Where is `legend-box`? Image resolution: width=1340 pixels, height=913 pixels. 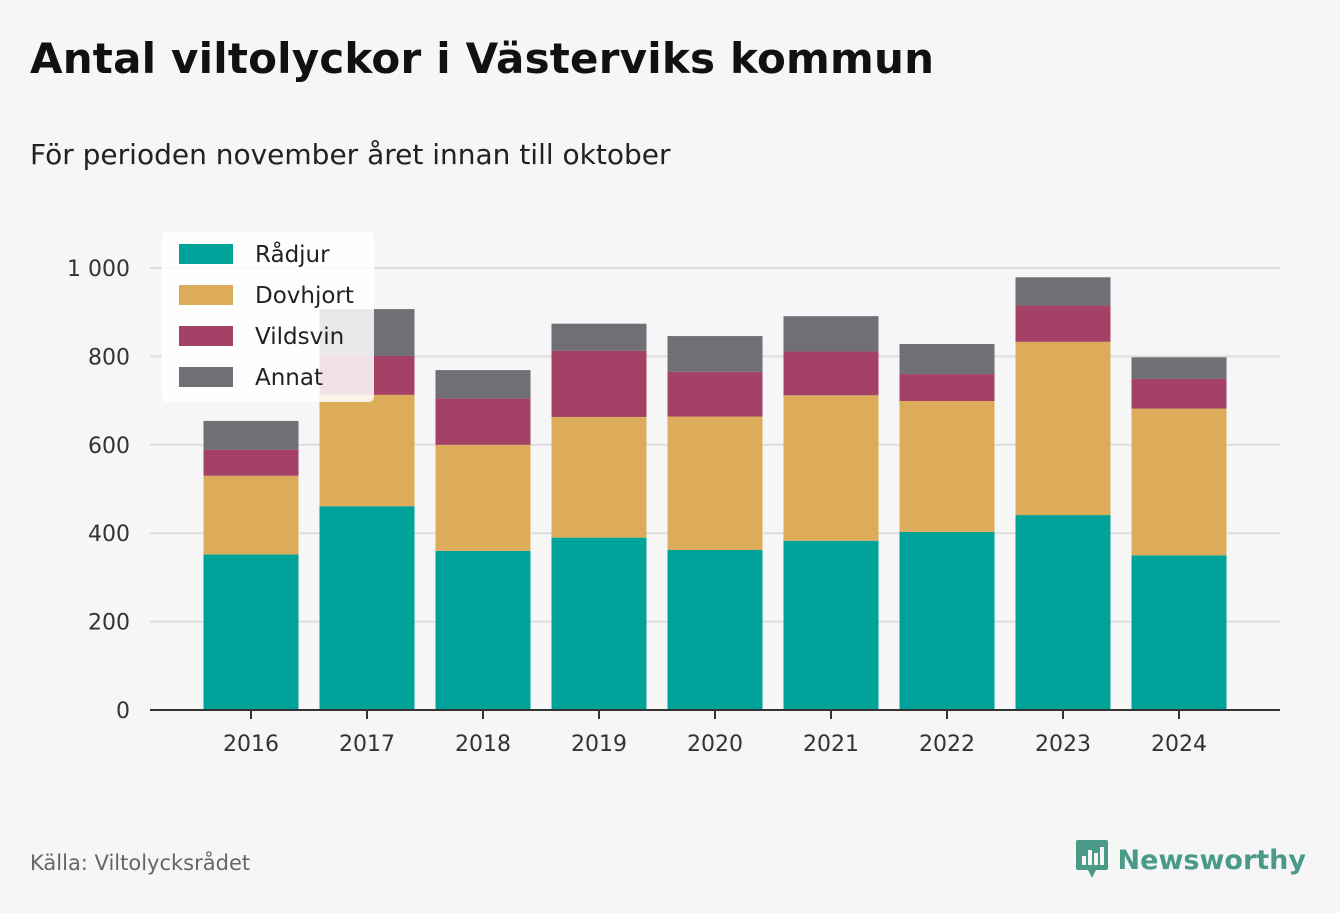 legend-box is located at coordinates (268, 317).